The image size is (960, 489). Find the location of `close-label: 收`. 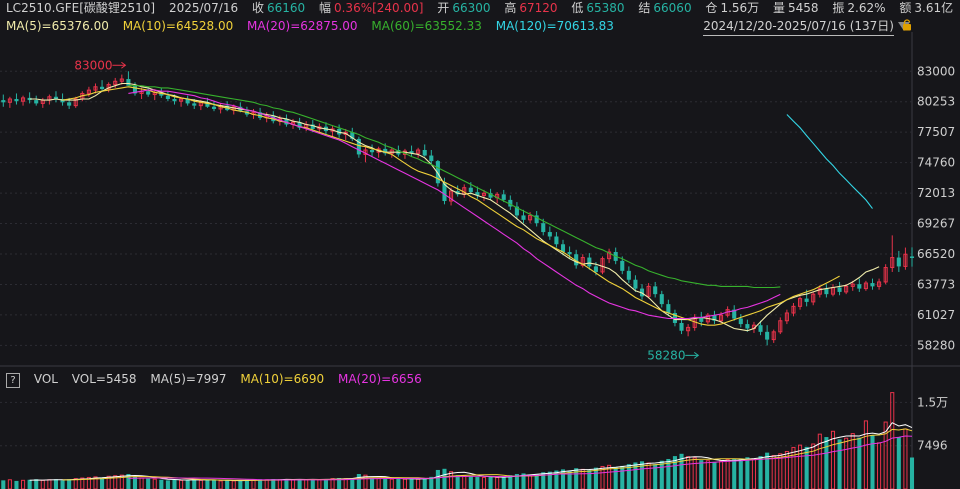

close-label: 收 is located at coordinates (257, 8).